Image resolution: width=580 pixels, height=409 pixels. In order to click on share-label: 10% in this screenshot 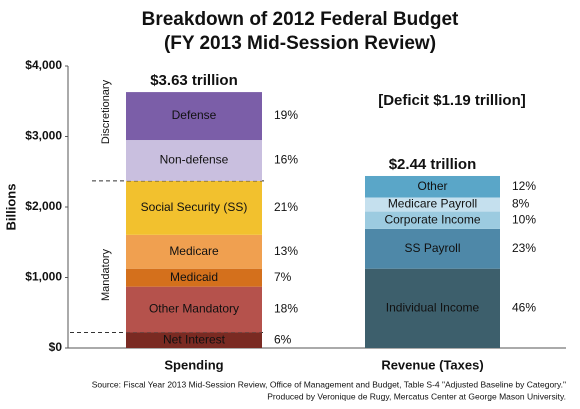, I will do `click(524, 219)`.